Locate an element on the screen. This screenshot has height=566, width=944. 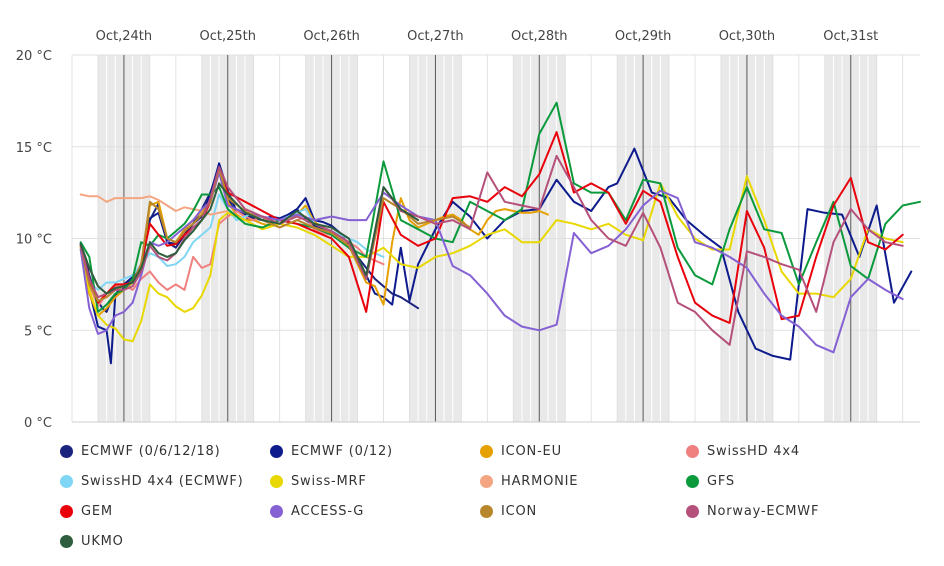
legend-item: UKMO is located at coordinates (92, 541).